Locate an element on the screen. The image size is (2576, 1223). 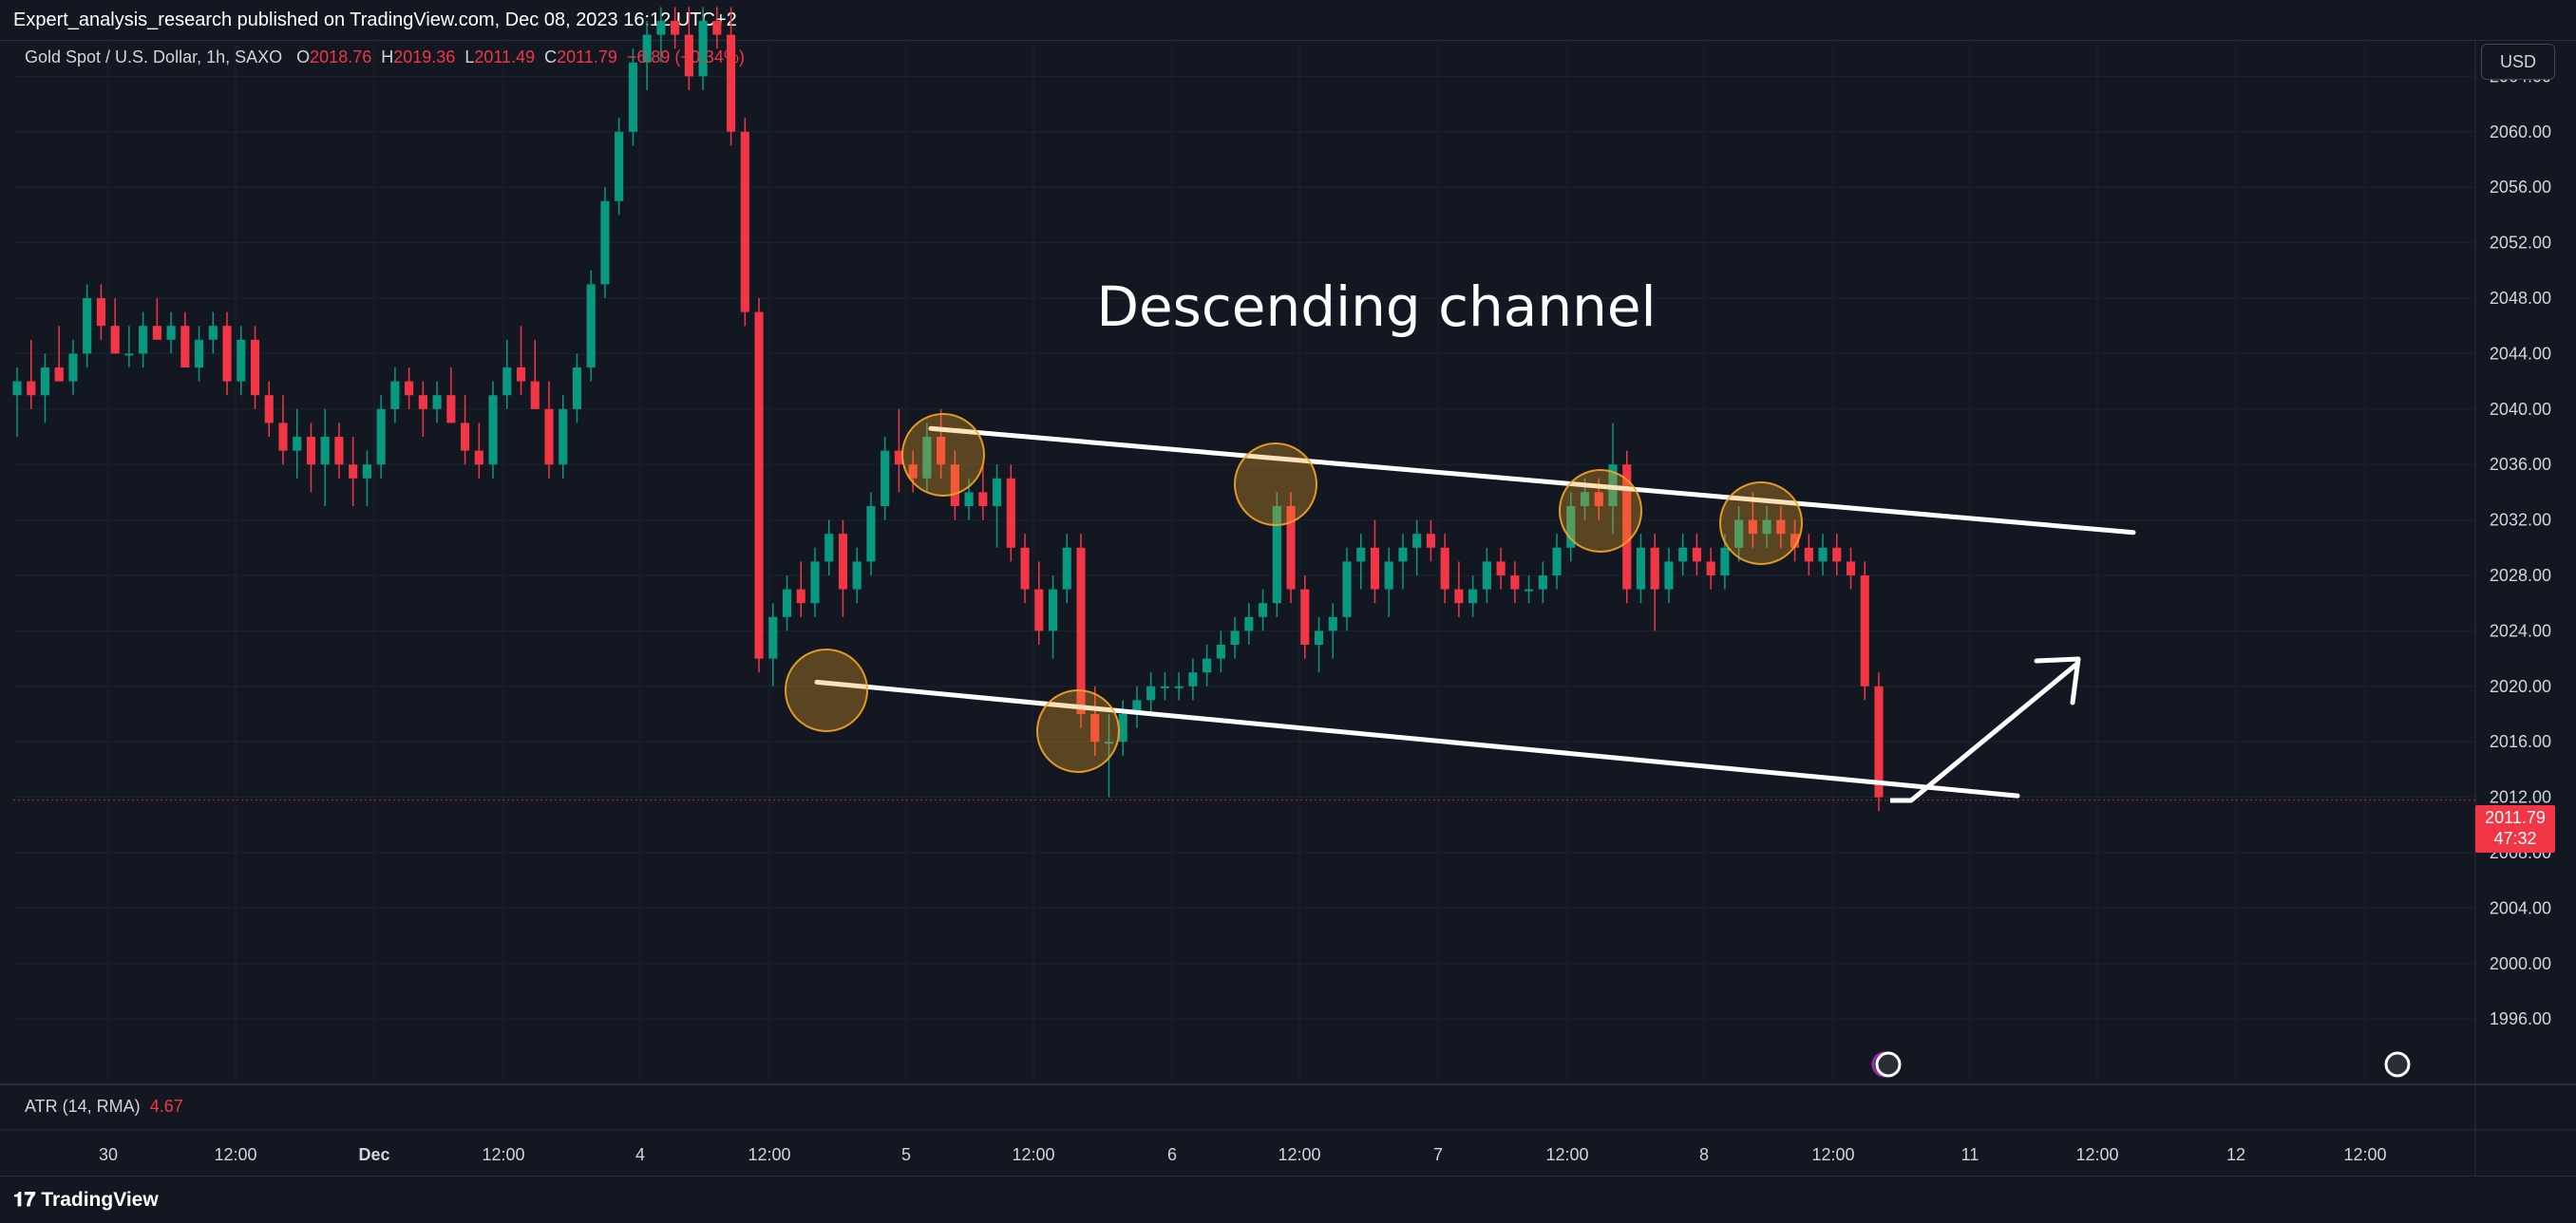
y-tick-label: 2056.00 is located at coordinates (2520, 187).